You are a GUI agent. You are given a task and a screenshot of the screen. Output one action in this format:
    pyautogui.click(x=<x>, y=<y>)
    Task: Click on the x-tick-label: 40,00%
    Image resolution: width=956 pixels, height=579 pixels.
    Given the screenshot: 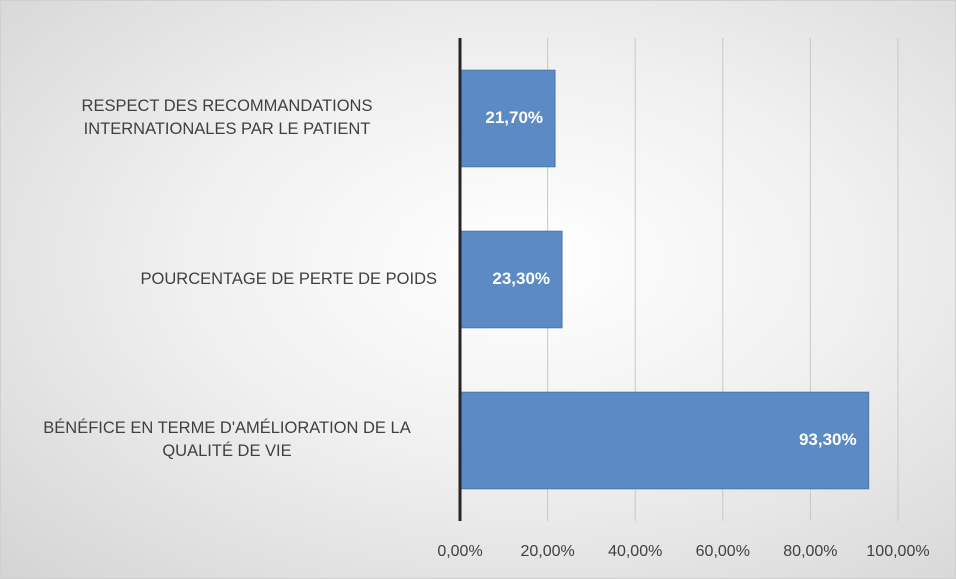 What is the action you would take?
    pyautogui.click(x=635, y=551)
    